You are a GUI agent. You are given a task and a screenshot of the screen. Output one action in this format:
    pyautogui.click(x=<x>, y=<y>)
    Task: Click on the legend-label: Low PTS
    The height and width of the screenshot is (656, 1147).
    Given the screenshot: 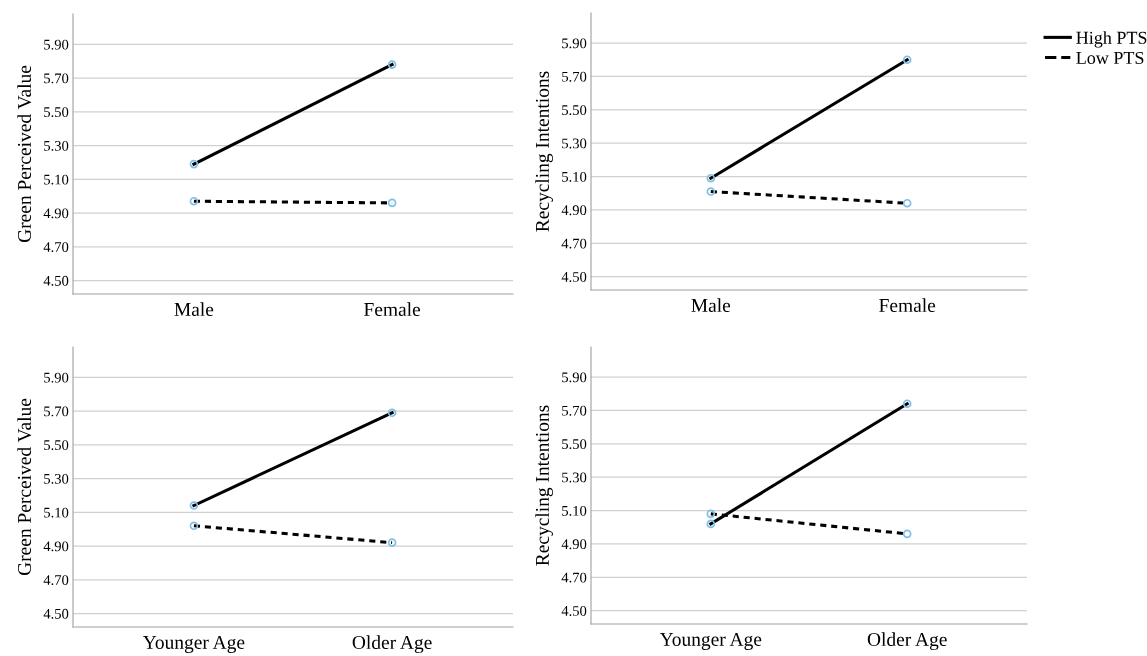 What is the action you would take?
    pyautogui.click(x=1110, y=58)
    